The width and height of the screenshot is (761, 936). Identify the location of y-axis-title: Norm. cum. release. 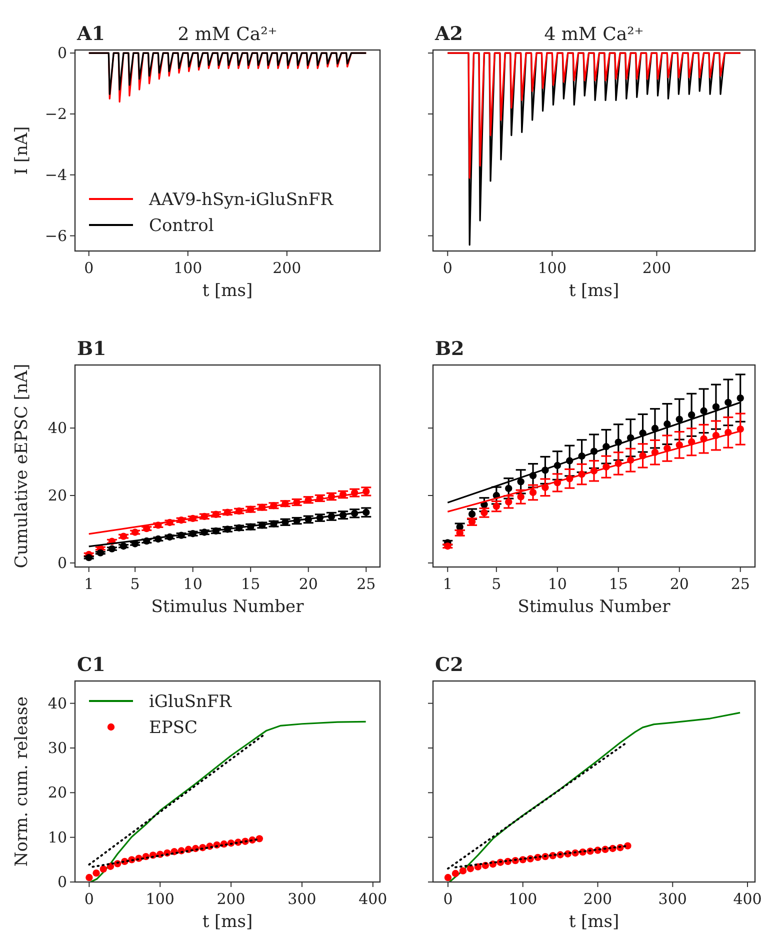
(22, 781).